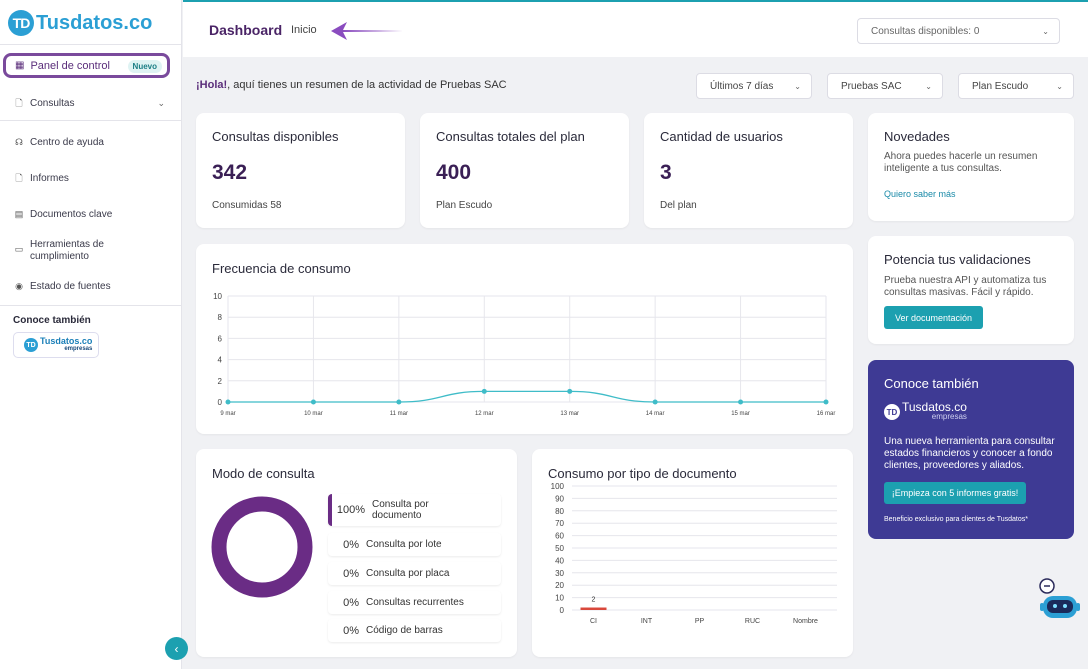 The image size is (1088, 669). I want to click on y-tick-label: 4, so click(220, 360).